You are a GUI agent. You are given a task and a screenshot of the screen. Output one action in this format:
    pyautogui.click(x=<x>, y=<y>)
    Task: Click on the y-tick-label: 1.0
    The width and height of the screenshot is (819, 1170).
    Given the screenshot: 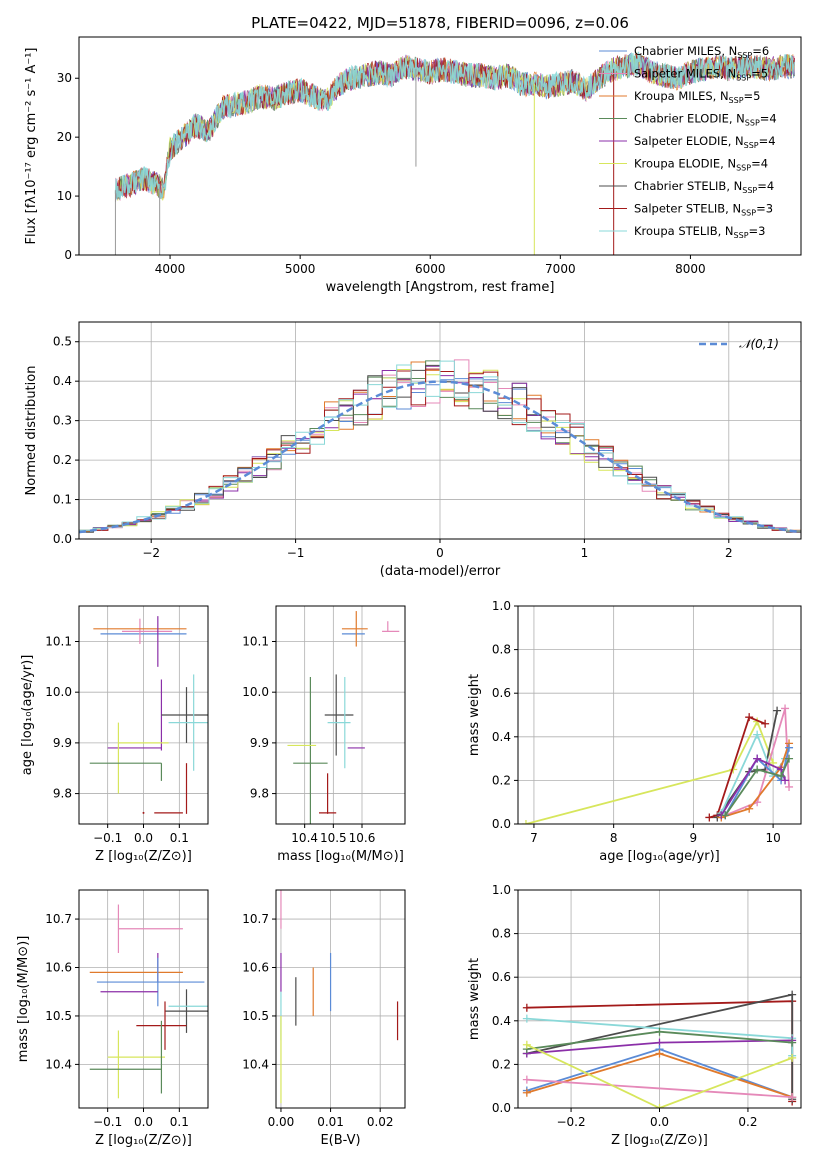 What is the action you would take?
    pyautogui.click(x=501, y=606)
    